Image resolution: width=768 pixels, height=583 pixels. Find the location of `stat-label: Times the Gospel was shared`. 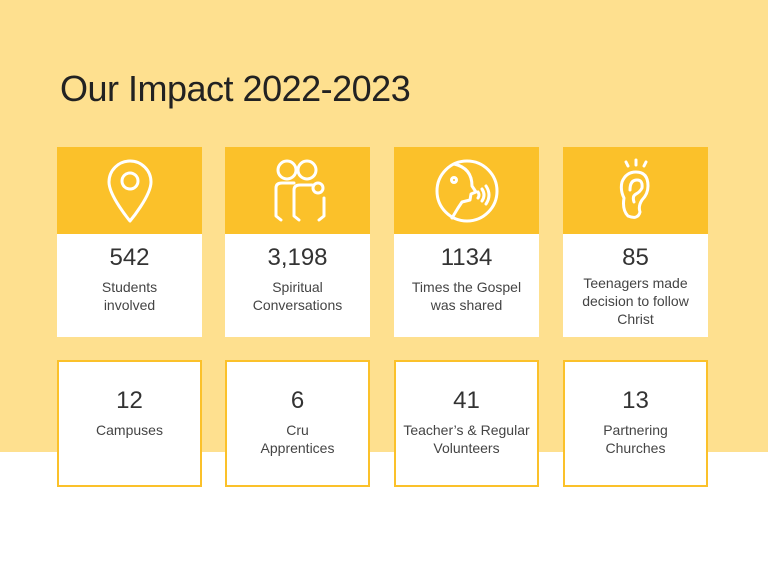

stat-label: Times the Gospel was shared is located at coordinates (466, 296).